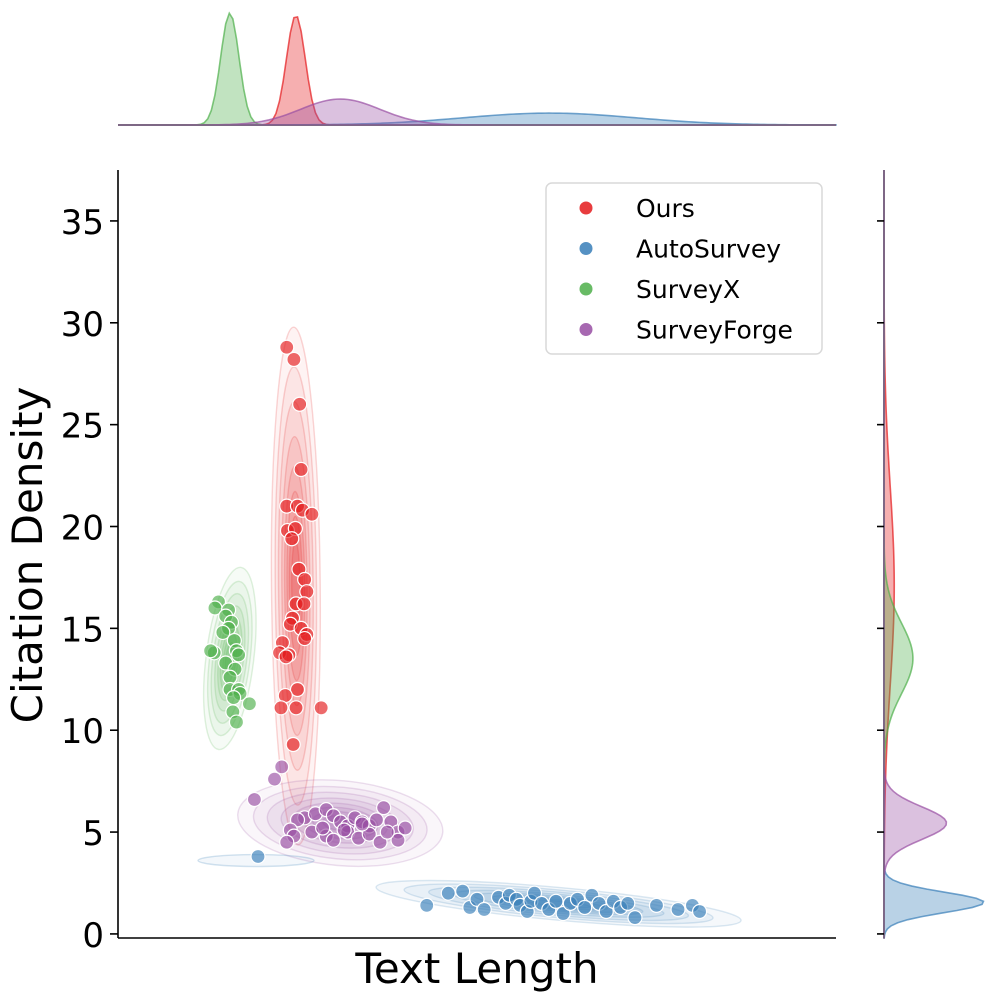  I want to click on legend-box, so click(684, 268).